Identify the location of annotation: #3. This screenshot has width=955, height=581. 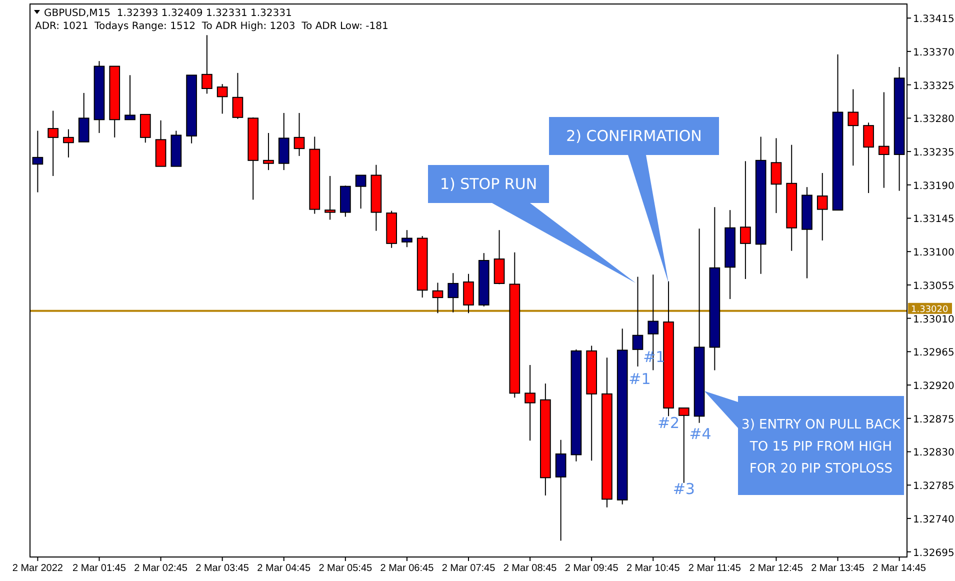
(683, 489).